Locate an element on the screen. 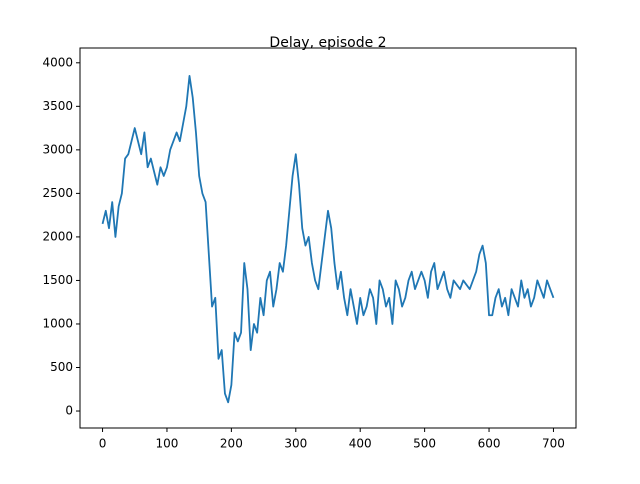  chart-title: Delay, episode 2 is located at coordinates (327, 43).